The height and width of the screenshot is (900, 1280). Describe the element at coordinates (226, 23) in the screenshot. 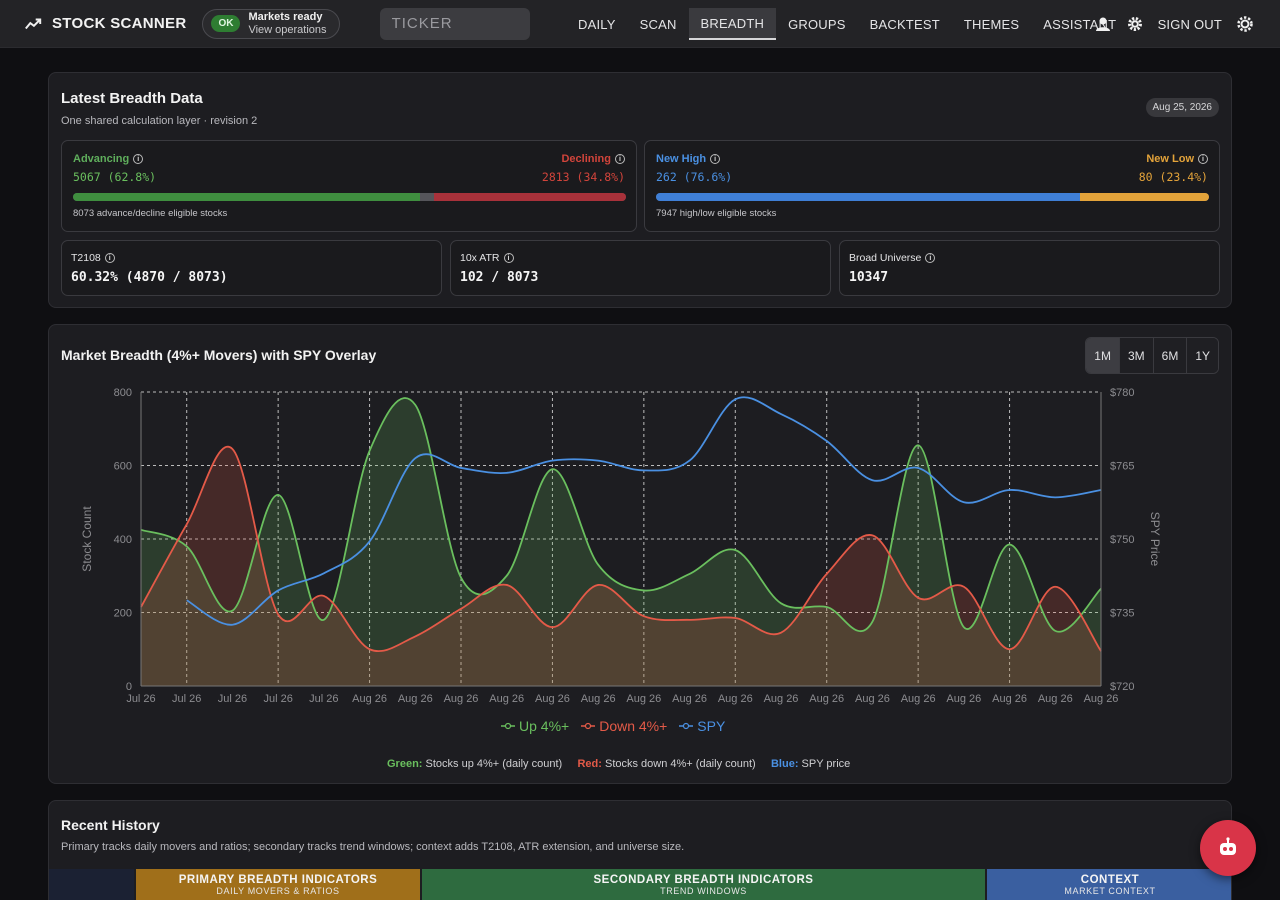

I see `status-badge: OK` at that location.